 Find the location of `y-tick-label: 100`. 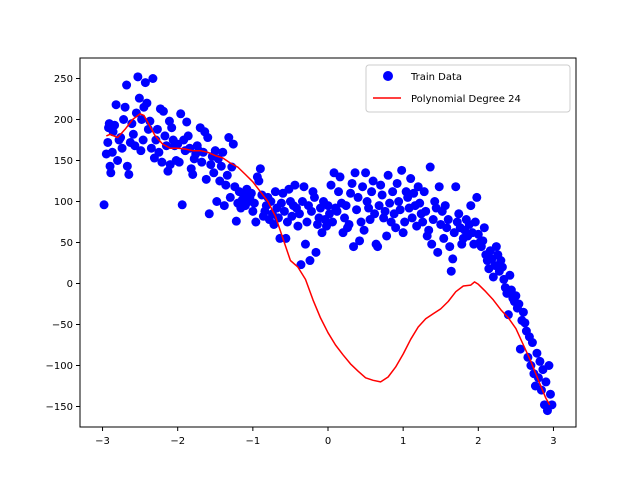

y-tick-label: 100 is located at coordinates (63, 202).